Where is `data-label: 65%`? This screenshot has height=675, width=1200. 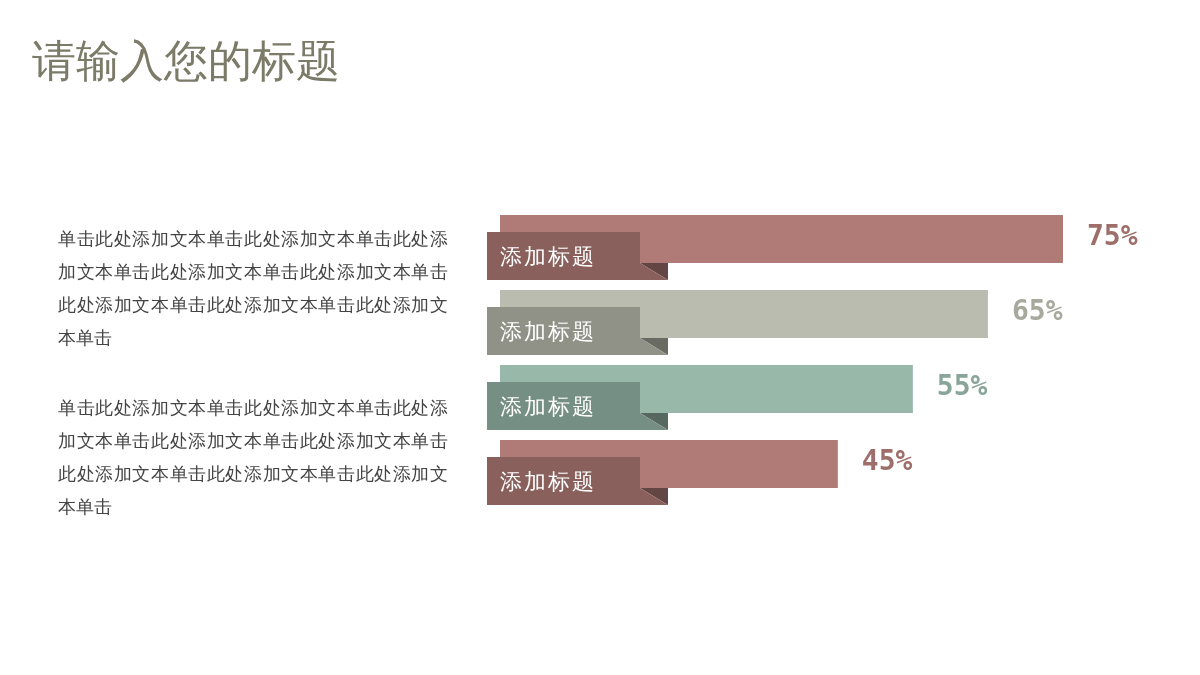
data-label: 65% is located at coordinates (1037, 310).